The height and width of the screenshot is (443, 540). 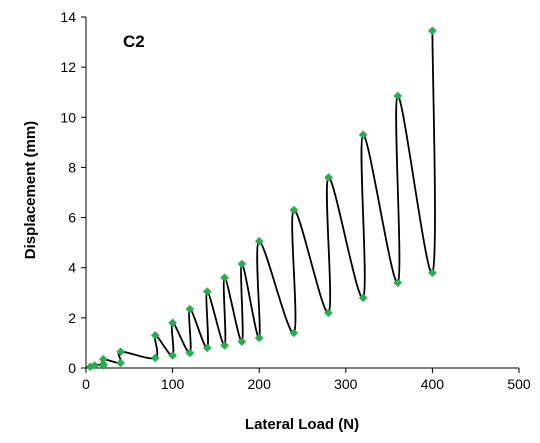 I want to click on chart-annotation: C2, so click(x=134, y=41).